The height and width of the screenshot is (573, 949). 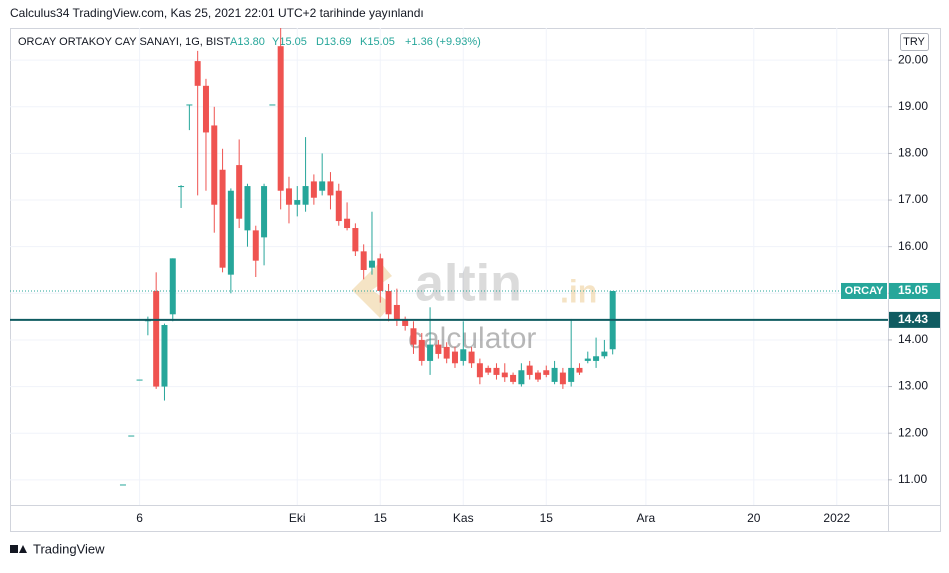 I want to click on currency-box: TRY, so click(x=914, y=42).